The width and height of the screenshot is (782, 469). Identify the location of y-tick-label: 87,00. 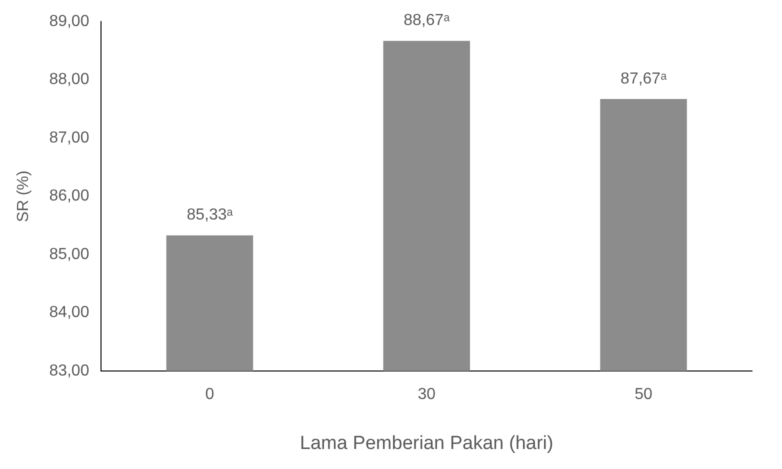
(69, 137).